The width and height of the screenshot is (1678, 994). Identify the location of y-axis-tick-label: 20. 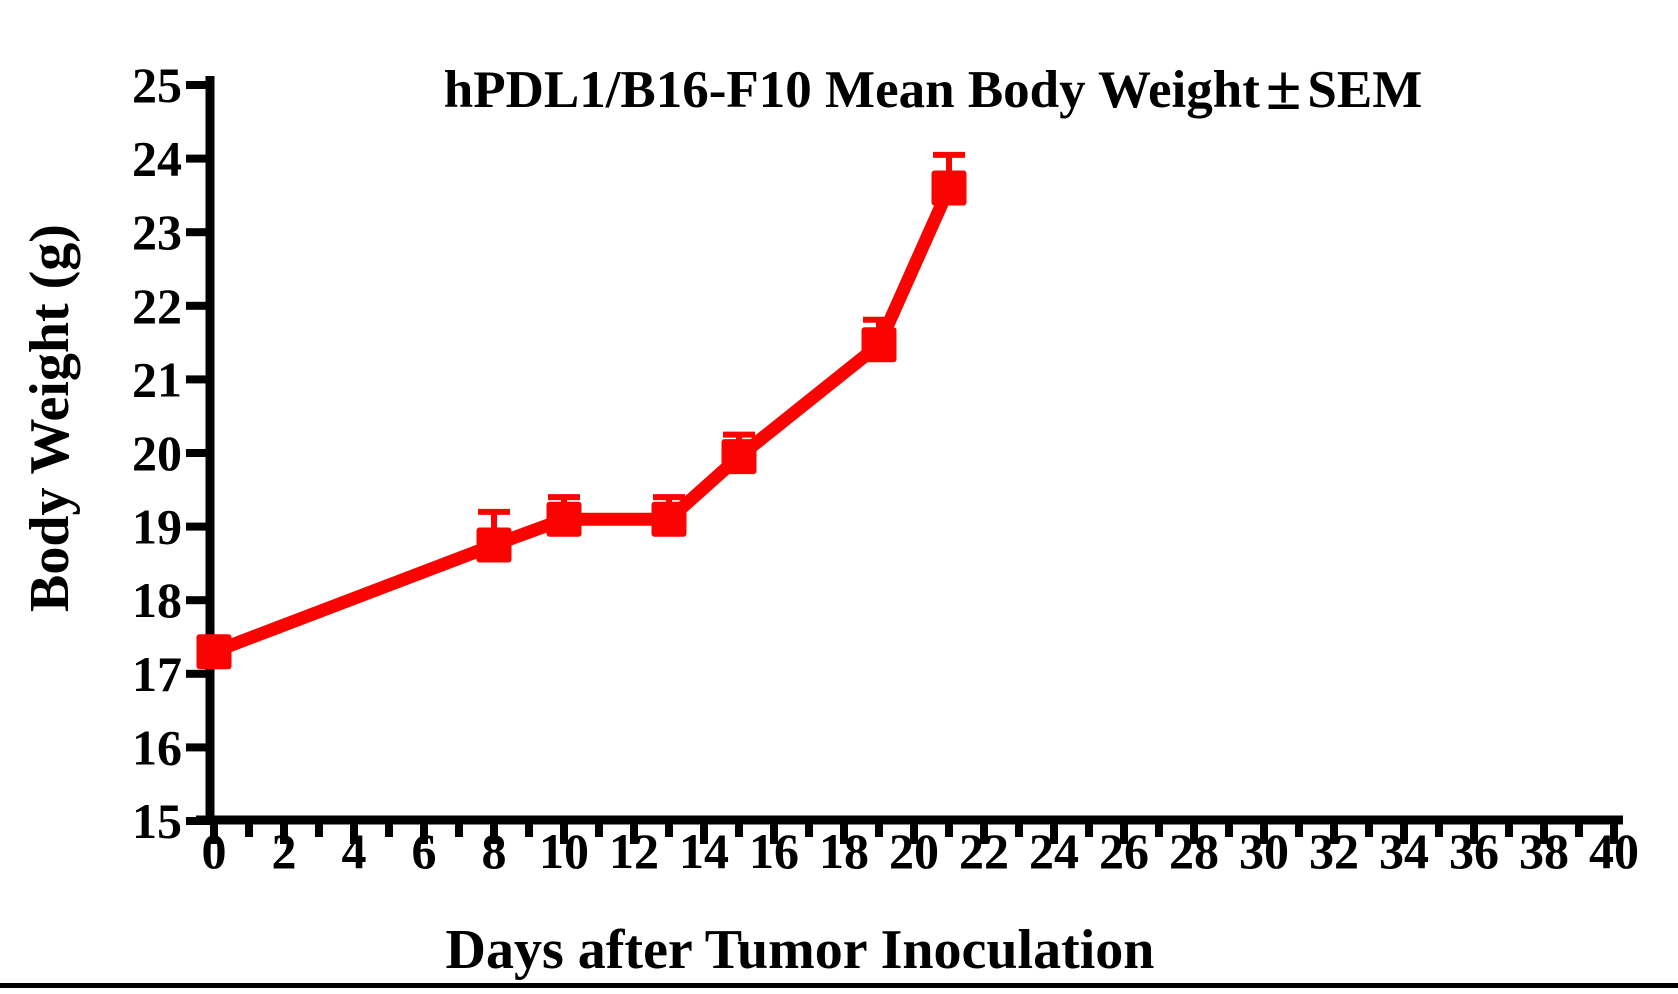
(157, 453).